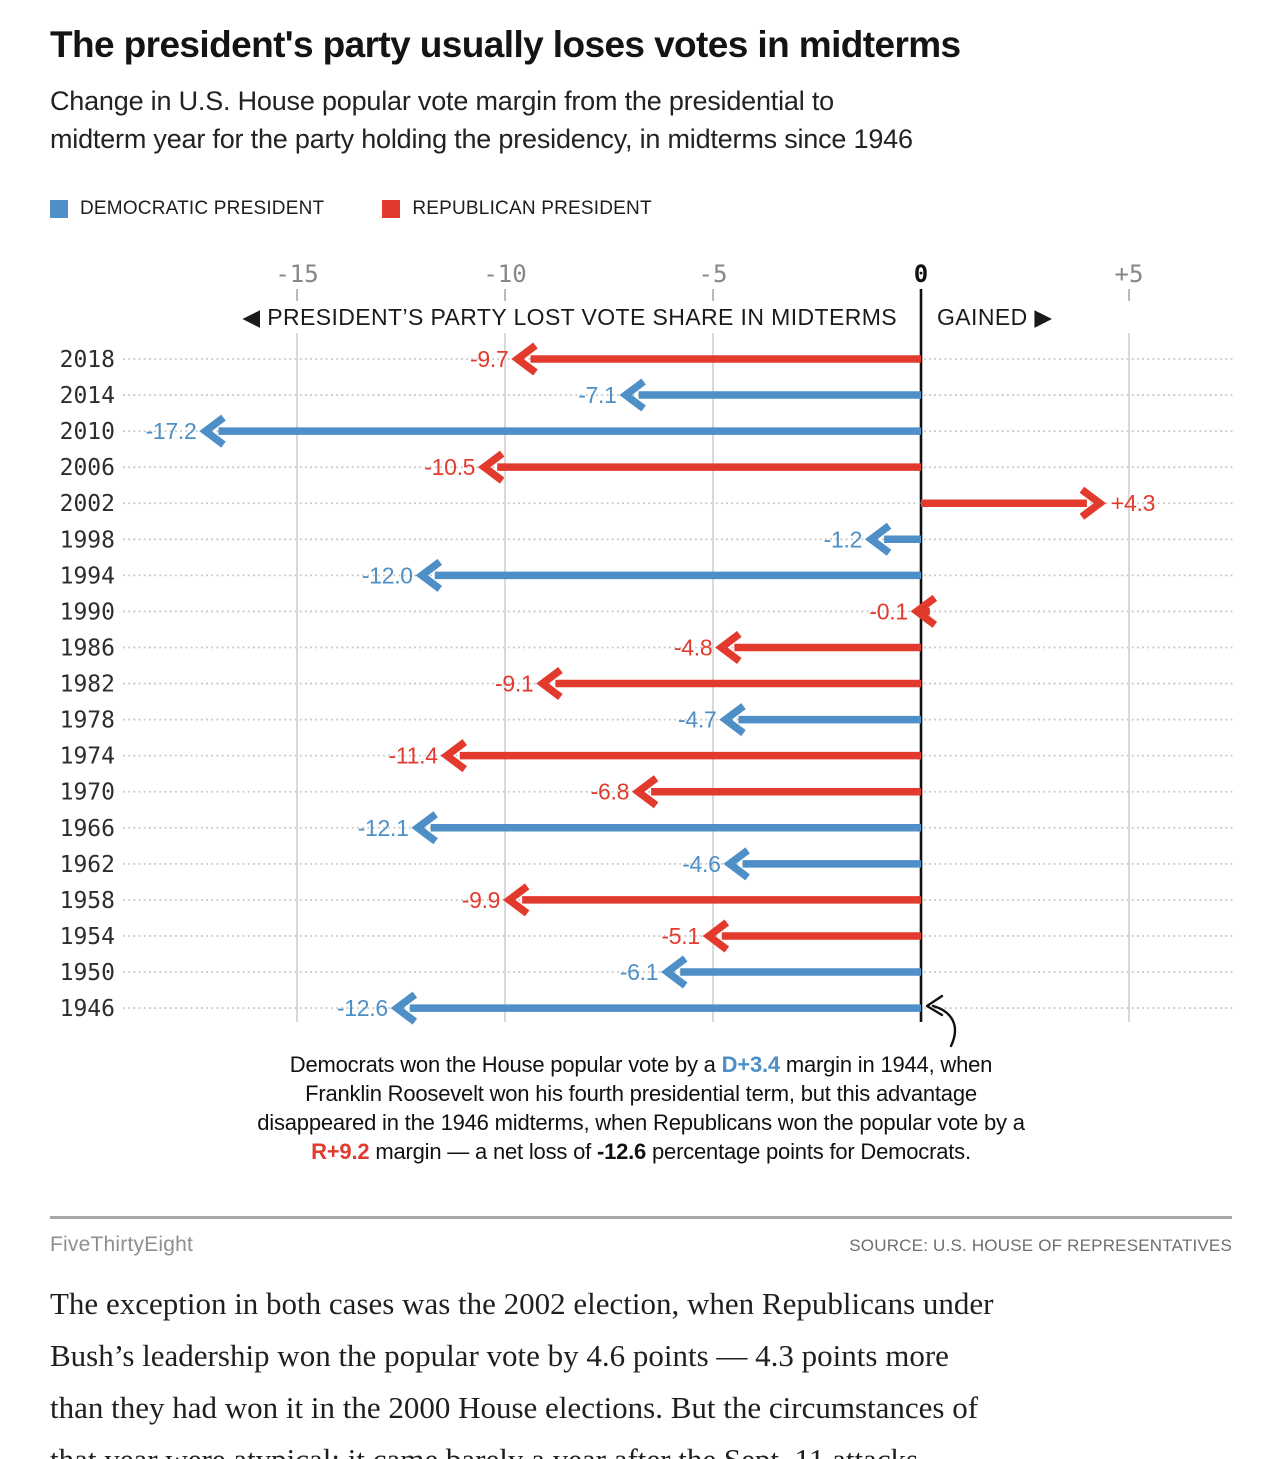 The image size is (1282, 1459). What do you see at coordinates (639, 972) in the screenshot?
I see `value-label-1950: -6.1` at bounding box center [639, 972].